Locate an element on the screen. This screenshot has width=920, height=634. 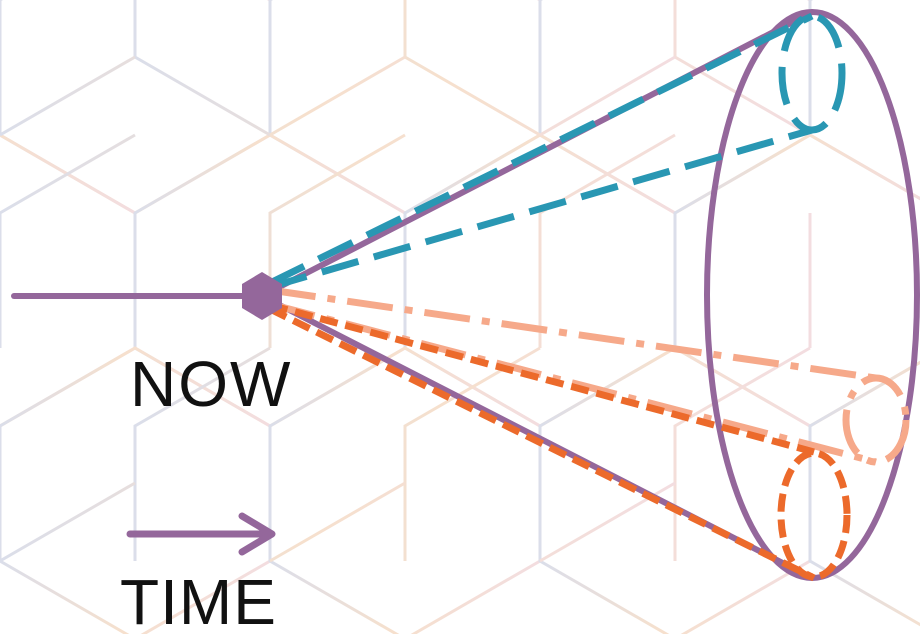
hexagon-icon is located at coordinates (262, 296).